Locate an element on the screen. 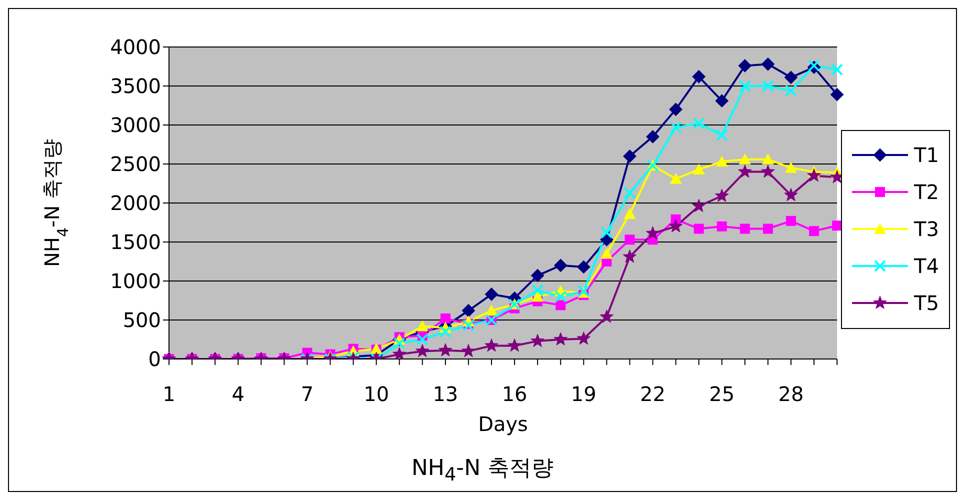 This screenshot has height=500, width=965. y-tick-label: 0 is located at coordinates (154, 359).